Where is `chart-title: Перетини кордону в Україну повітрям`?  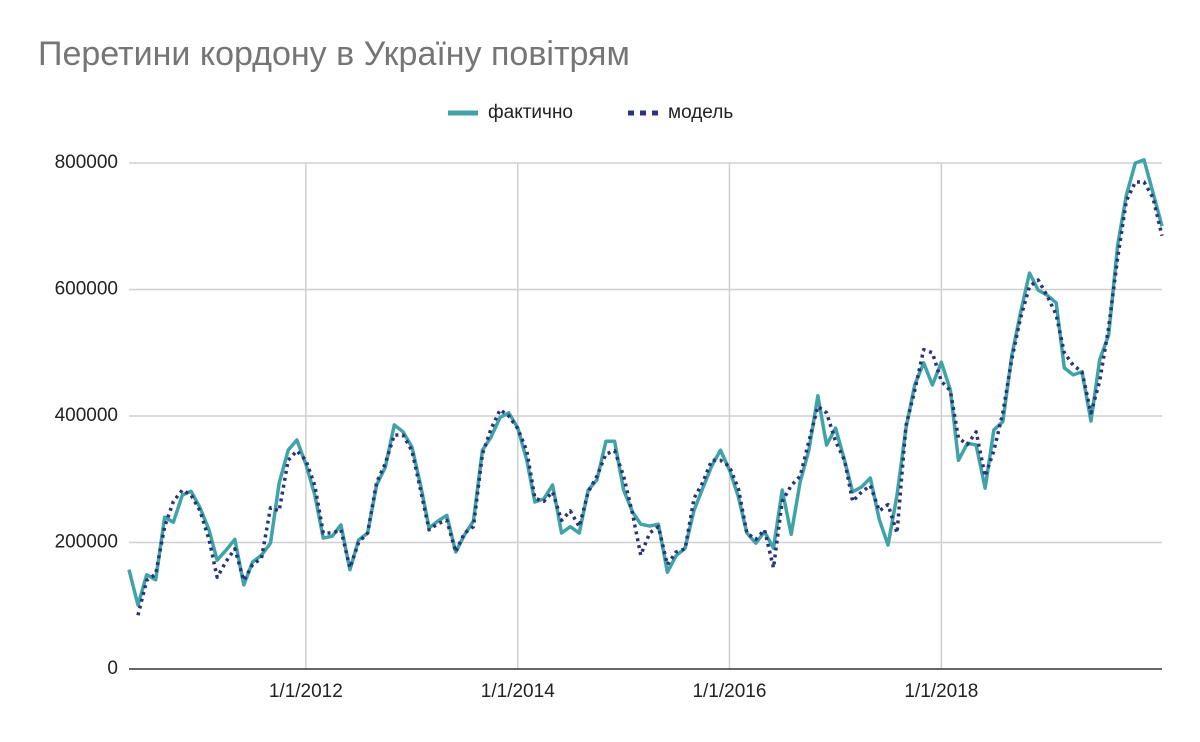 chart-title: Перетини кордону в Україну повітрям is located at coordinates (334, 54).